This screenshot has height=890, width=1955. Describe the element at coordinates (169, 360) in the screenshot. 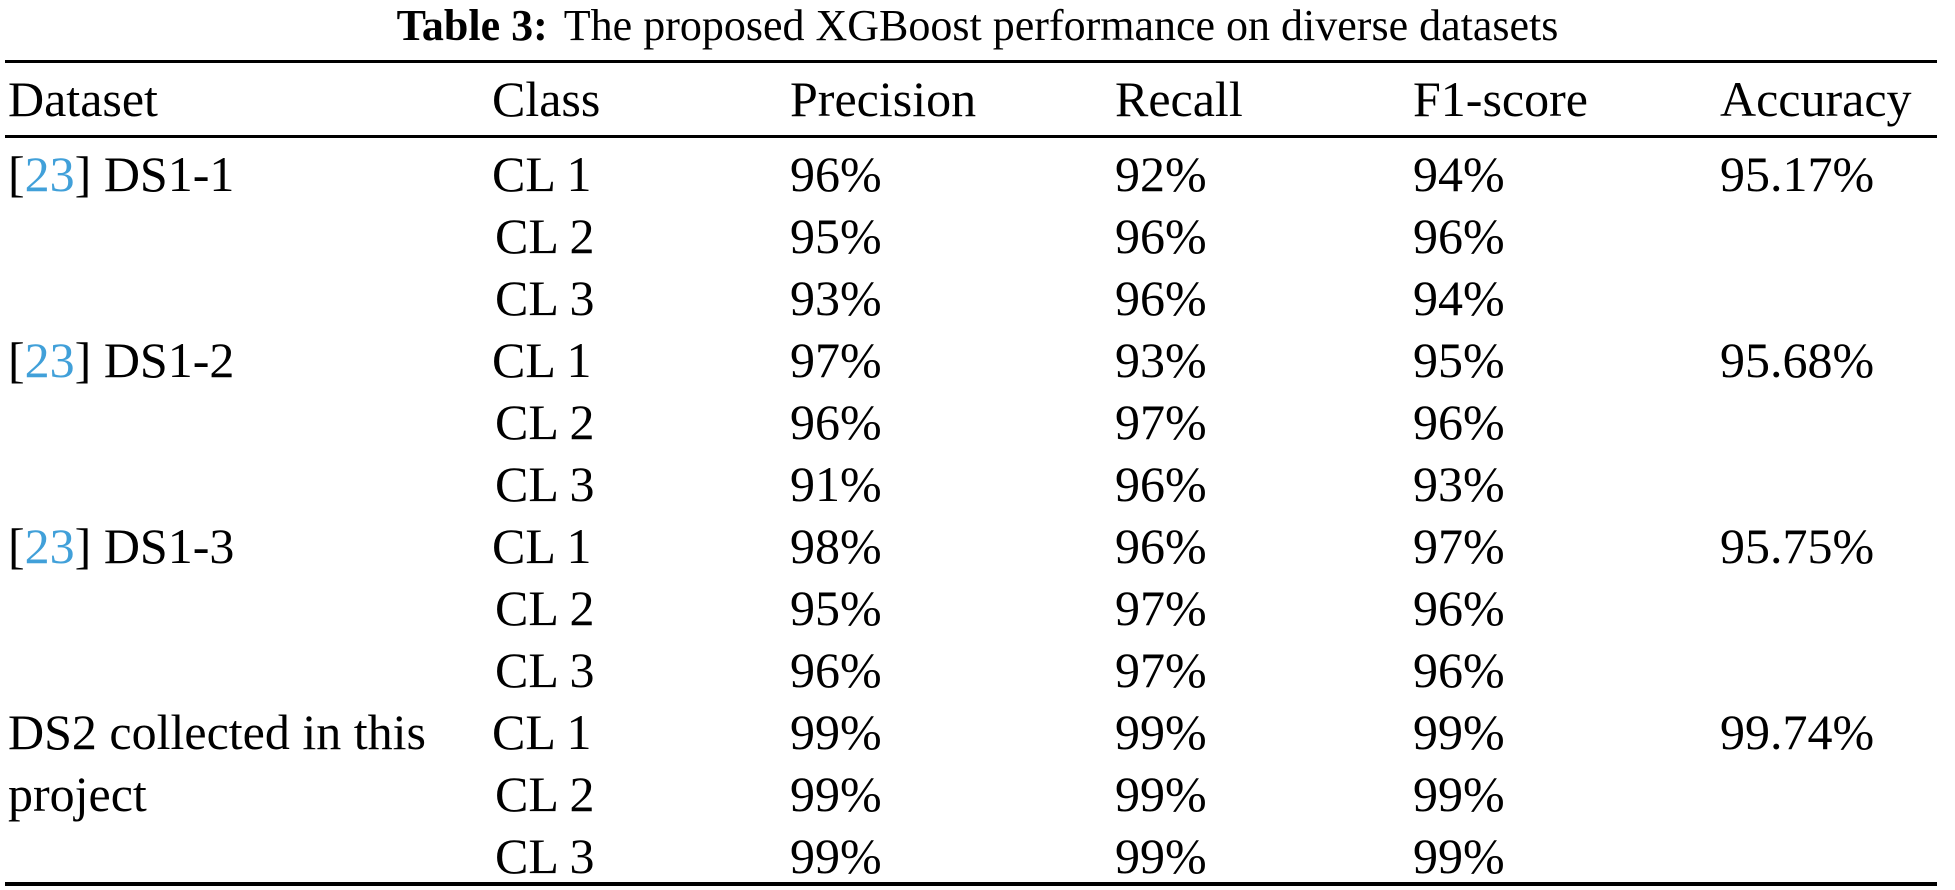

I see `dataset-name: DS1-2` at that location.